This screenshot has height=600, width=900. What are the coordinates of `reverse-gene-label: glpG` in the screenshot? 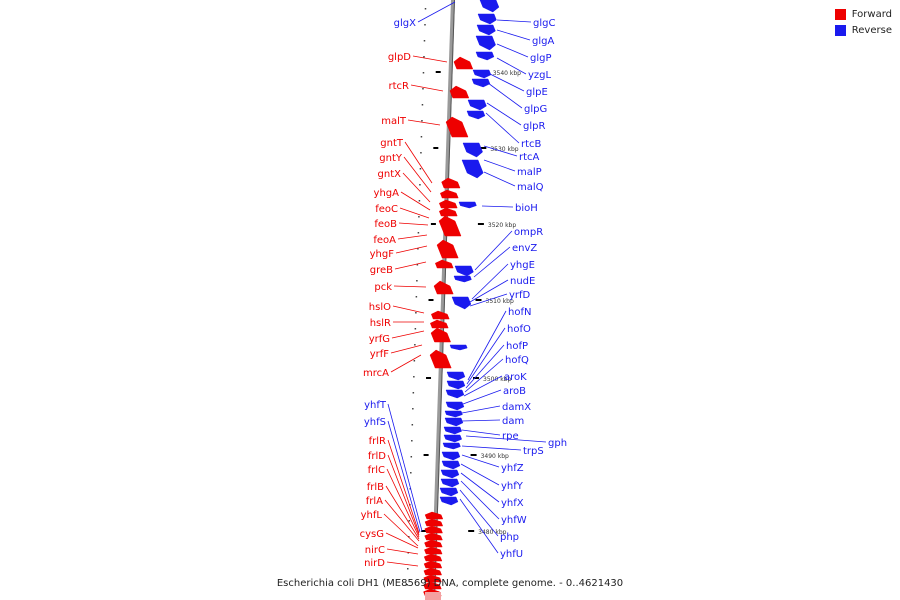 It's located at (535, 109).